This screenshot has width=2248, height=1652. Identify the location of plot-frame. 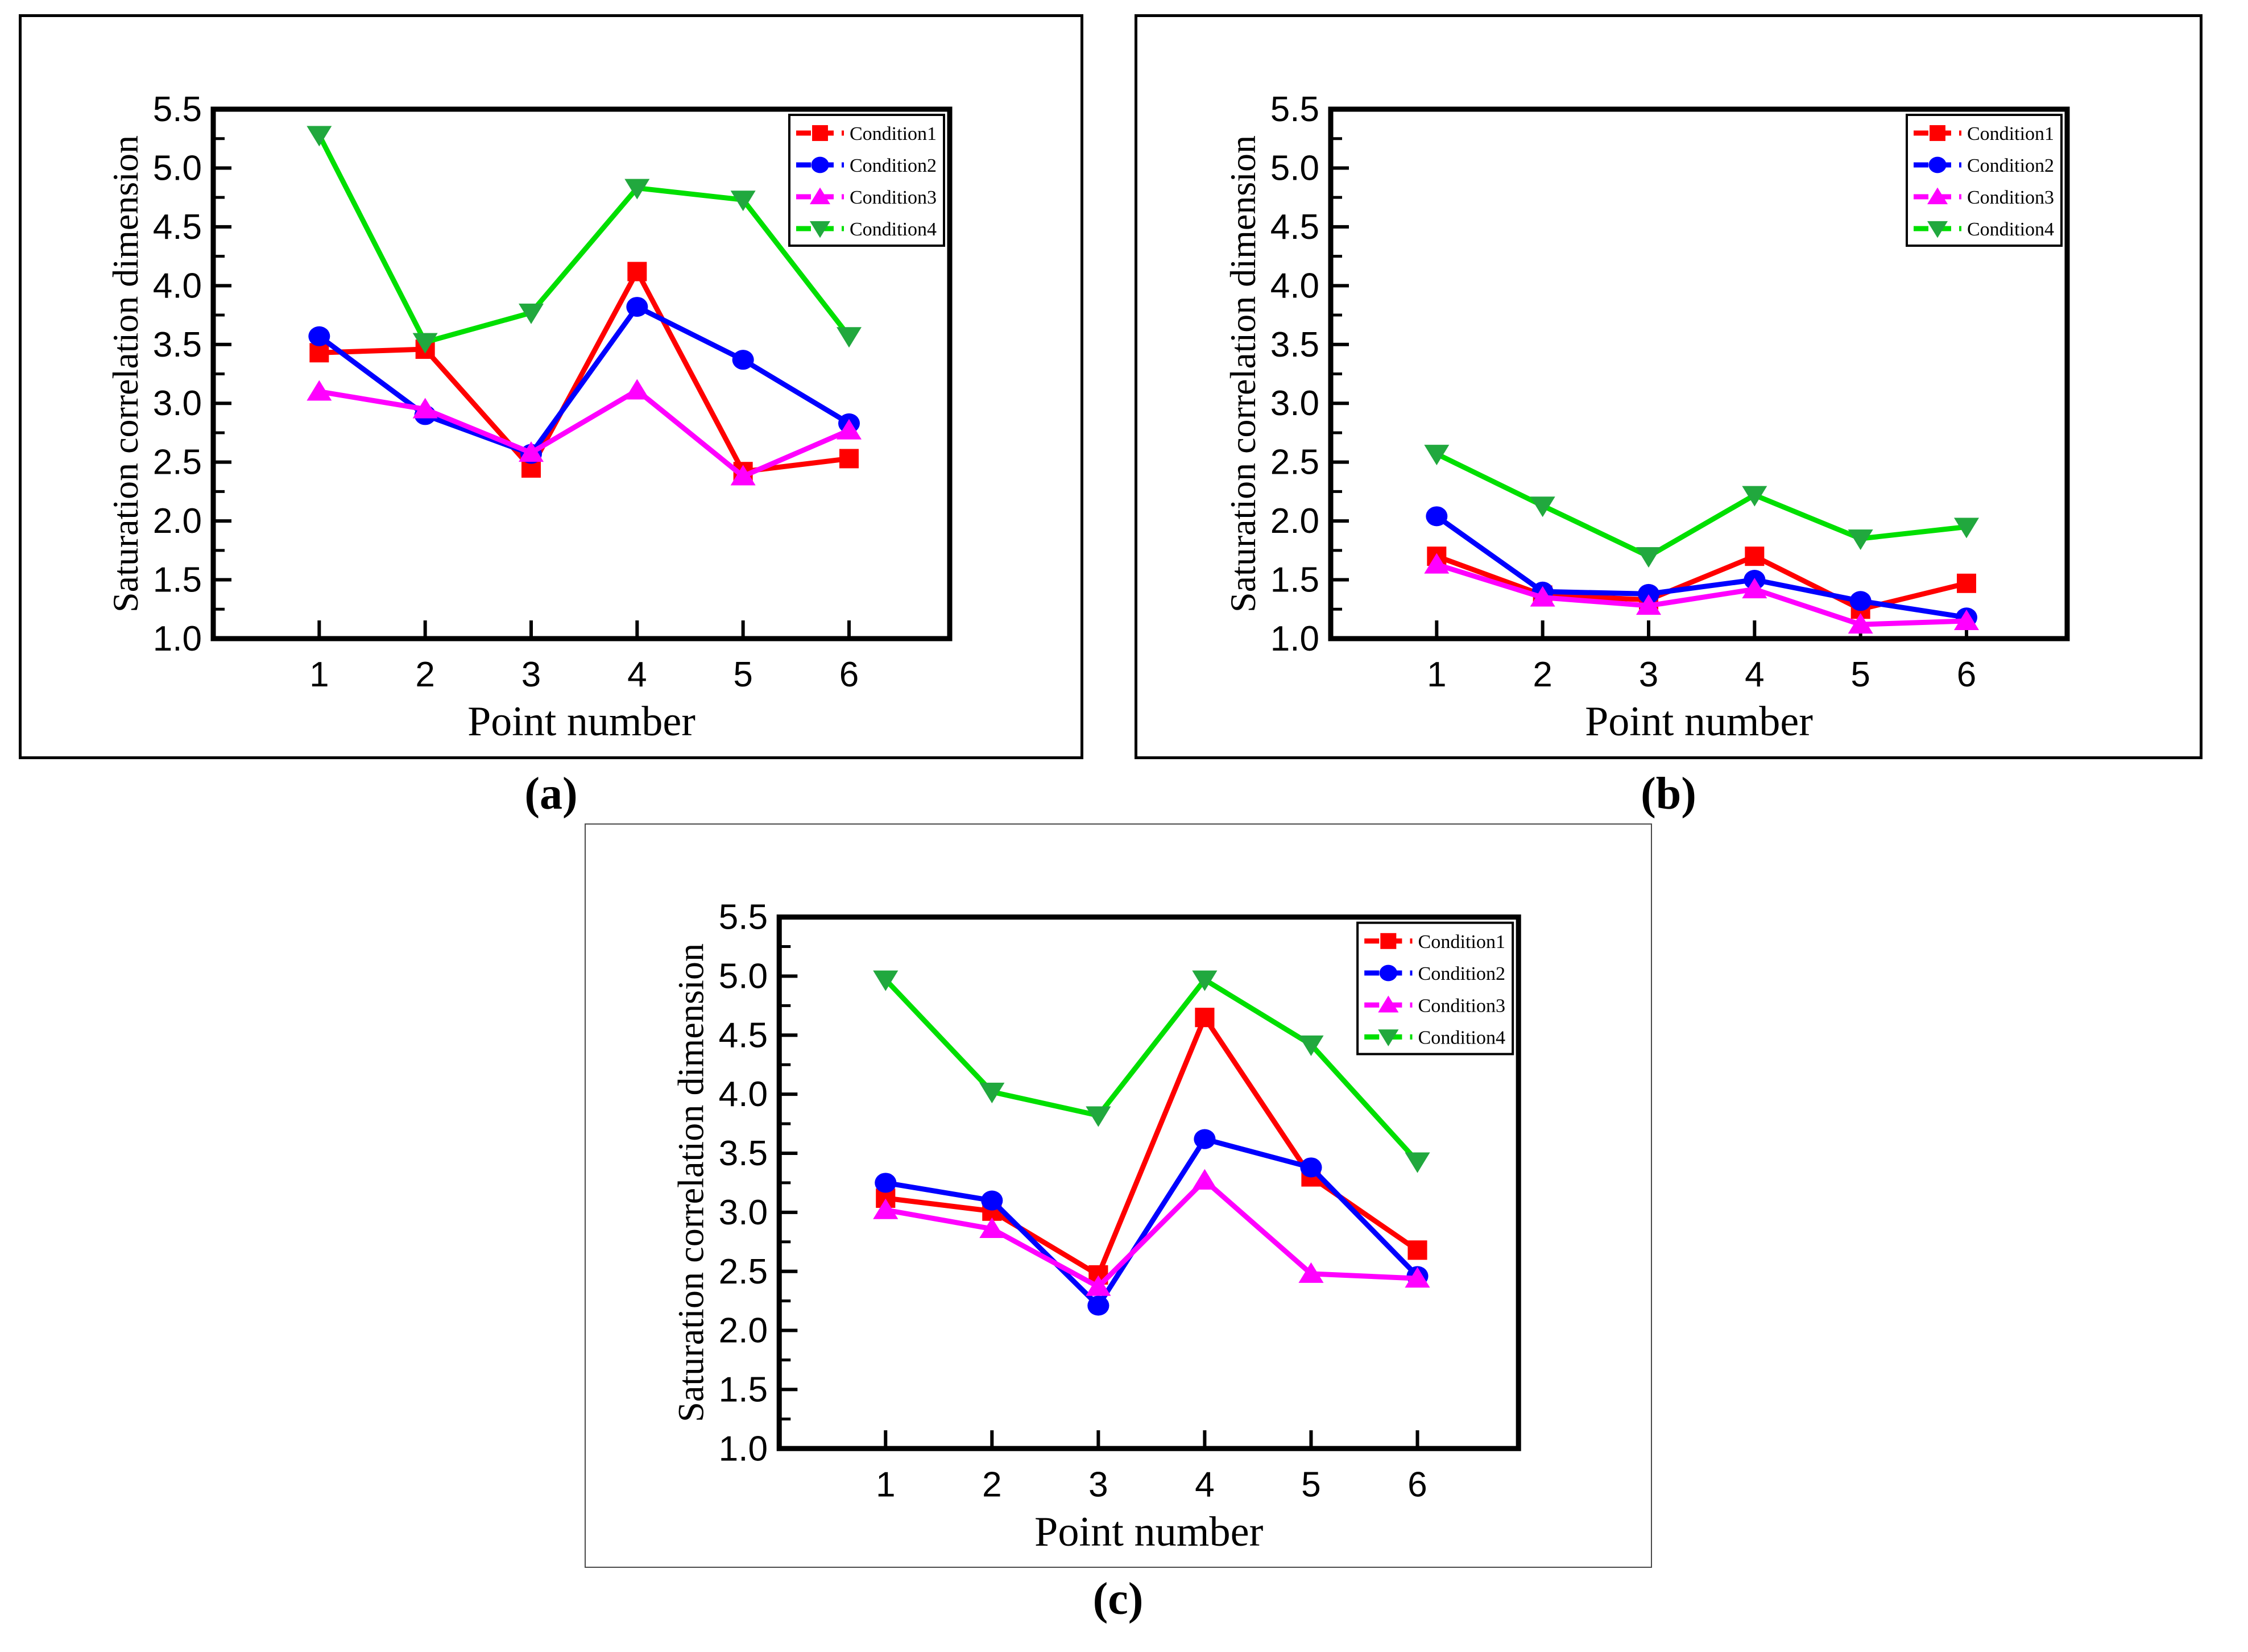
(1148, 1182).